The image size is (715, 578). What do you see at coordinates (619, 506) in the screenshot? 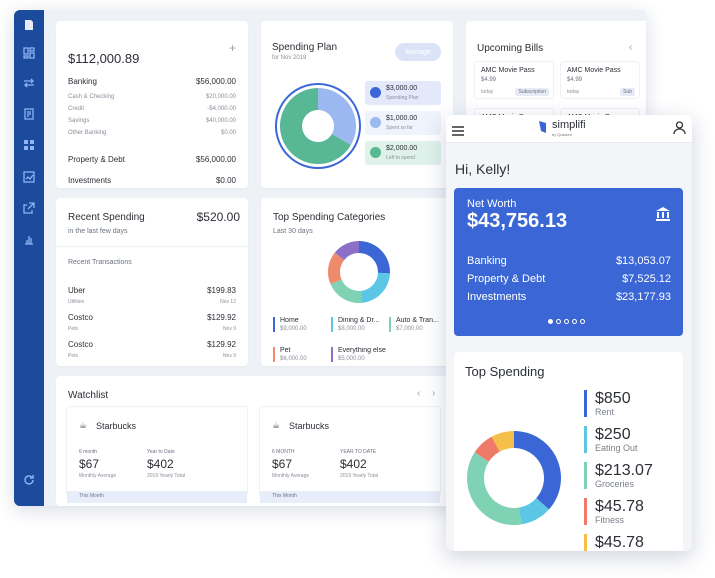
I see `ts-amount: $45.78` at bounding box center [619, 506].